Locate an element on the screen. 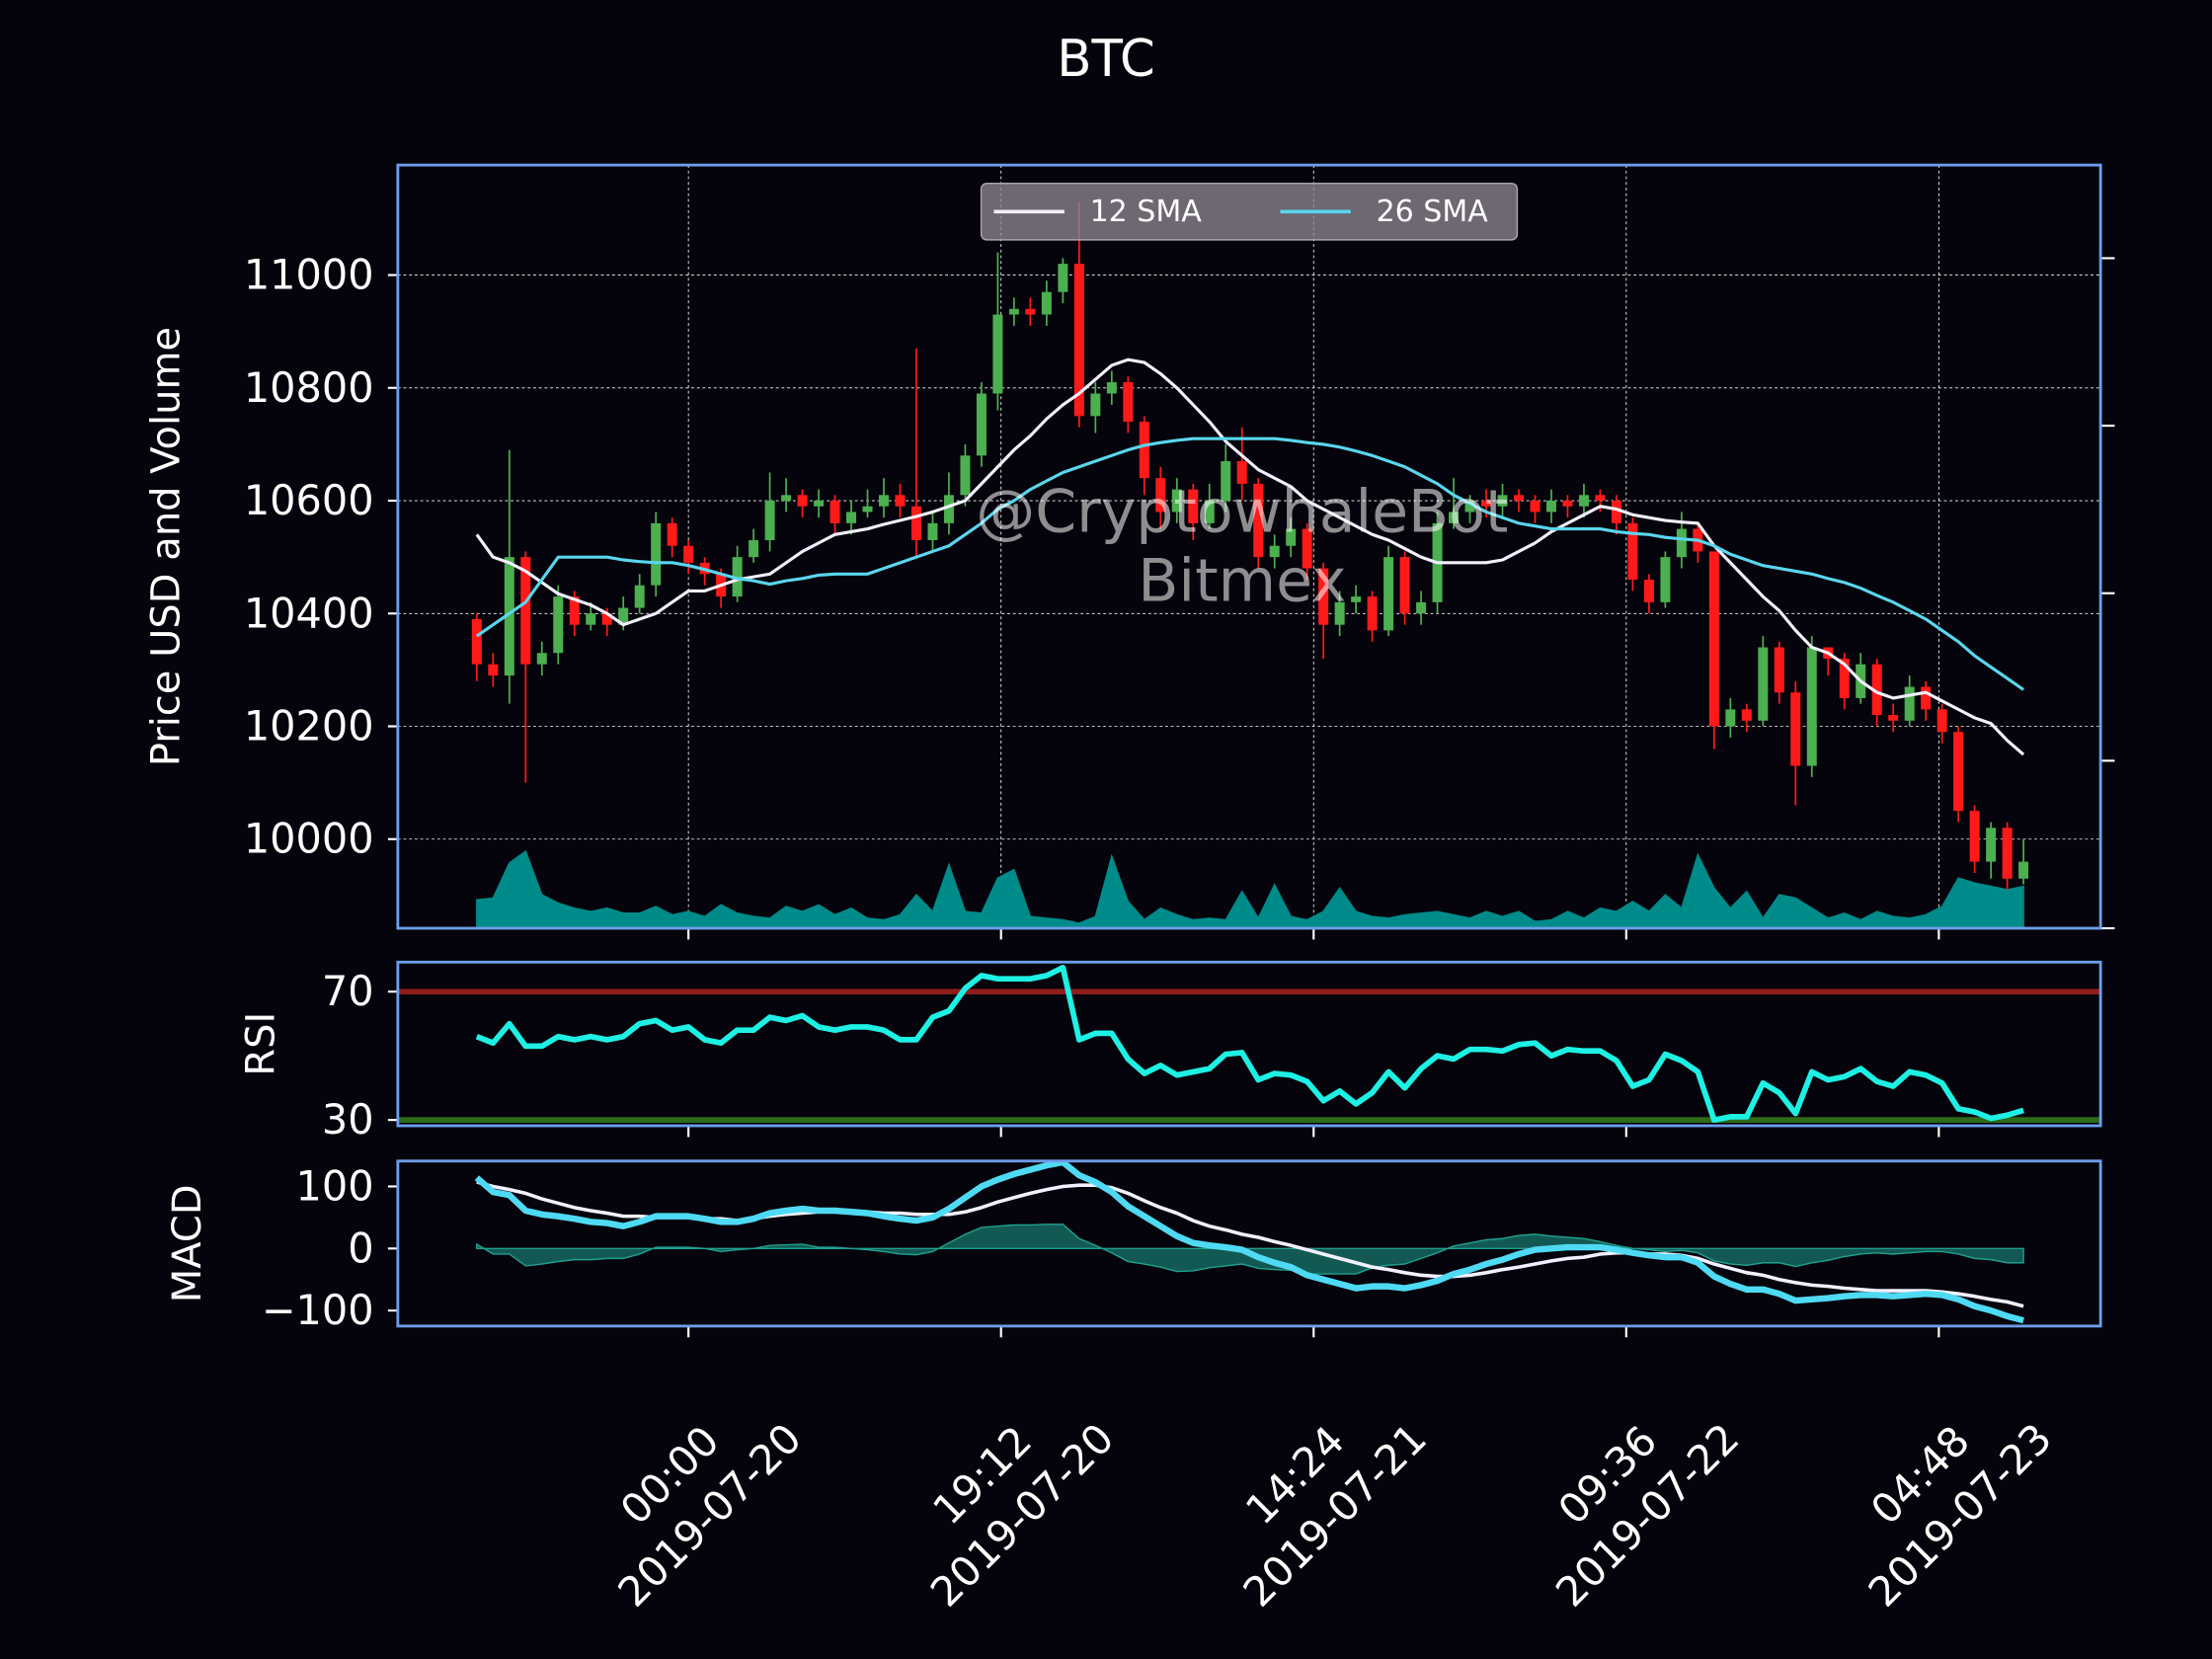 This screenshot has height=1659, width=2212. y-tick-label: 10600 is located at coordinates (309, 501).